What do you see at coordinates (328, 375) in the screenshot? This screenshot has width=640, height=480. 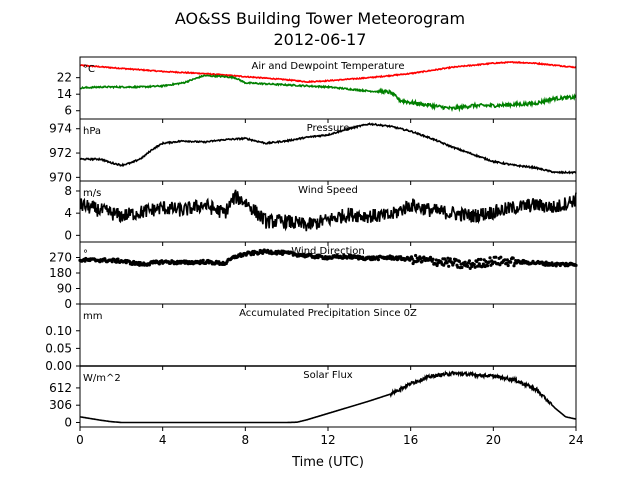 I see `panel-title: Solar Flux` at bounding box center [328, 375].